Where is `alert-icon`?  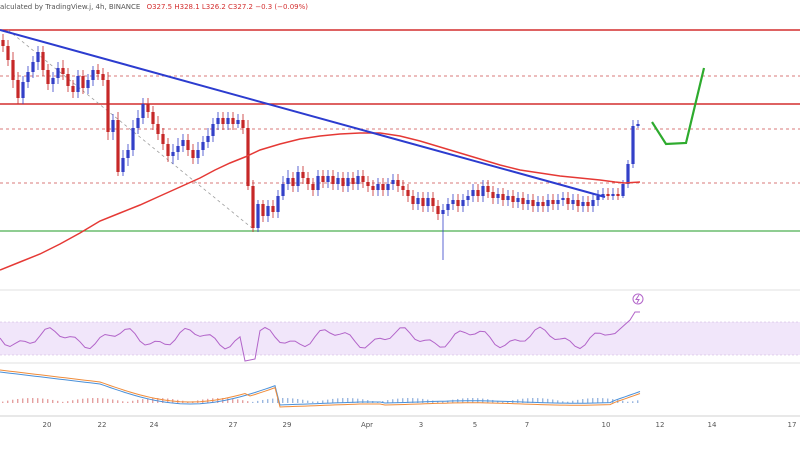 alert-icon is located at coordinates (638, 299).